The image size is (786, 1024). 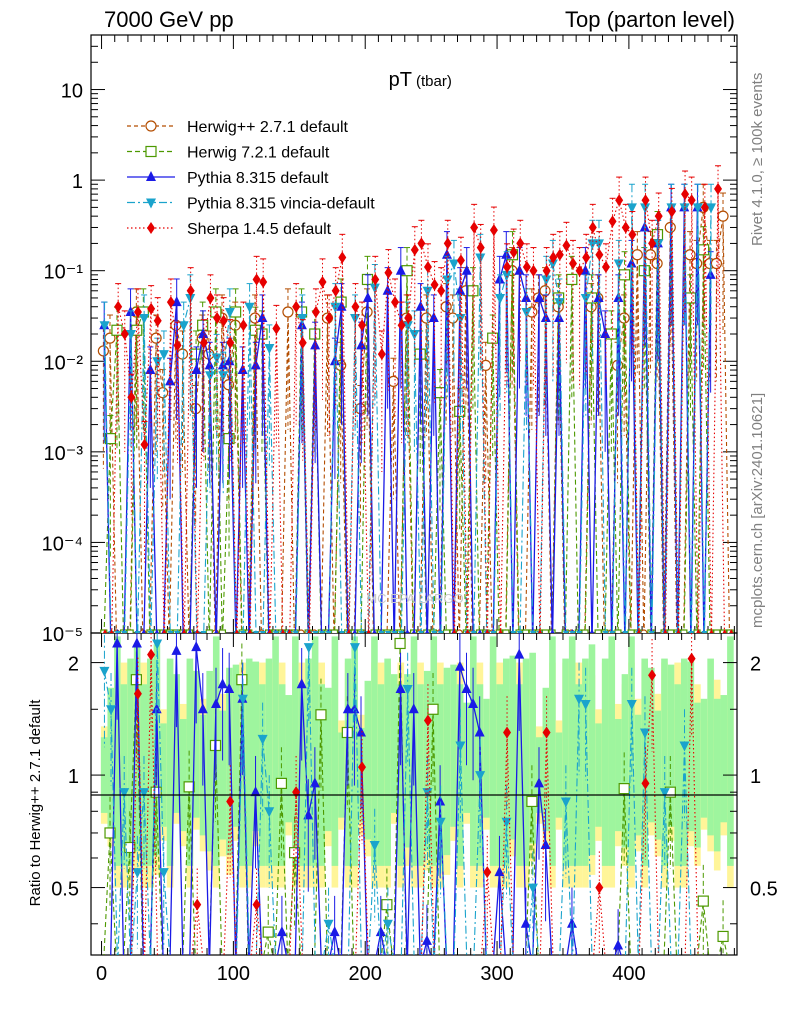 What do you see at coordinates (35, 803) in the screenshot?
I see `ratio-y-label: Ratio to Herwig++ 2.7.1 default` at bounding box center [35, 803].